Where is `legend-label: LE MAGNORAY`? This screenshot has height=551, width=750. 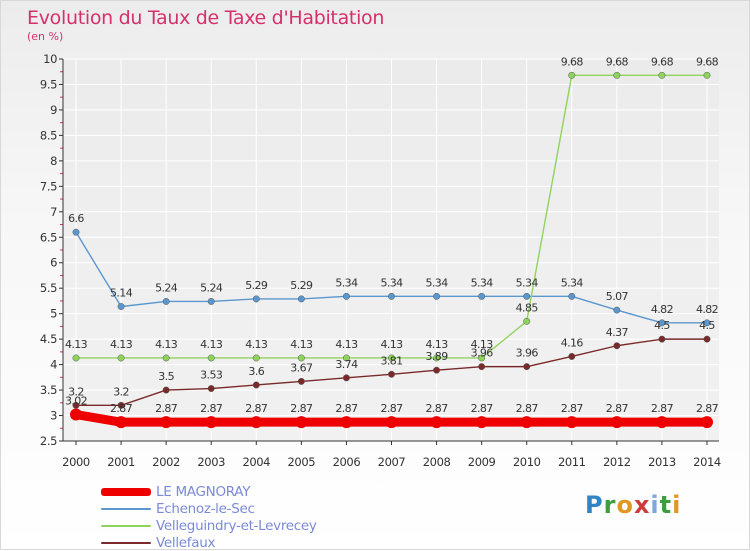 legend-label: LE MAGNORAY is located at coordinates (203, 491).